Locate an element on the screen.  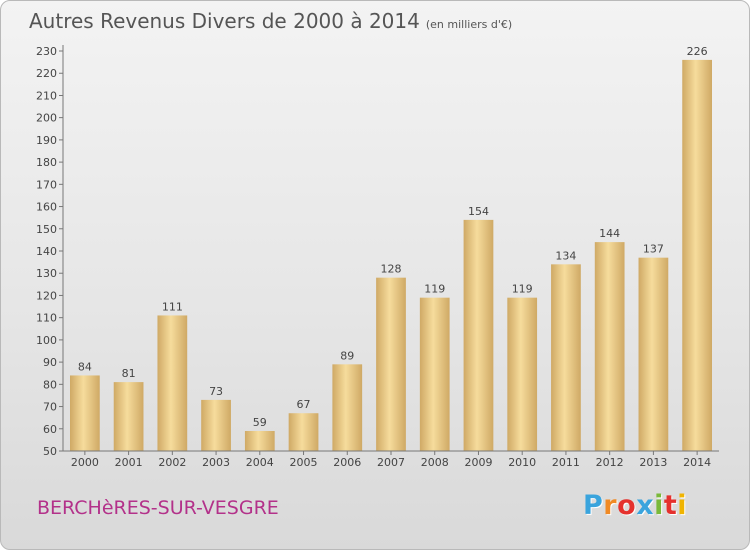
x-tick-label-2004: 2004 is located at coordinates (260, 462).